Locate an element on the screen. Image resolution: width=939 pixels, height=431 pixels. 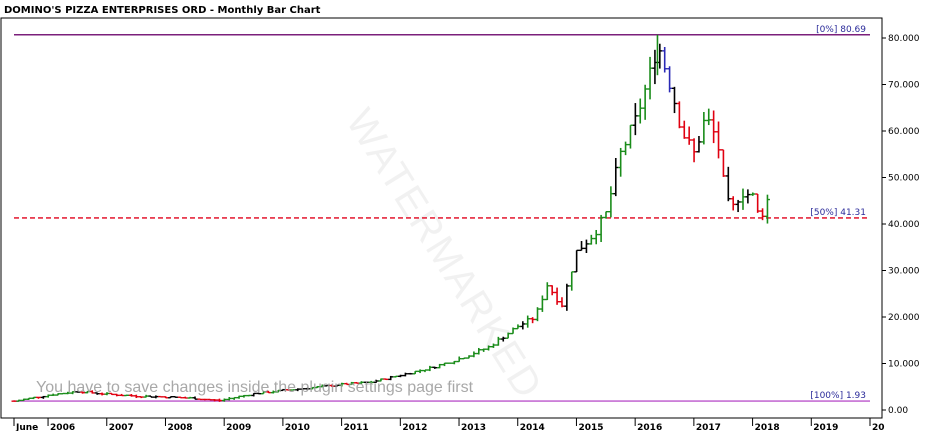
x-tick-label: 2016 is located at coordinates (649, 427).